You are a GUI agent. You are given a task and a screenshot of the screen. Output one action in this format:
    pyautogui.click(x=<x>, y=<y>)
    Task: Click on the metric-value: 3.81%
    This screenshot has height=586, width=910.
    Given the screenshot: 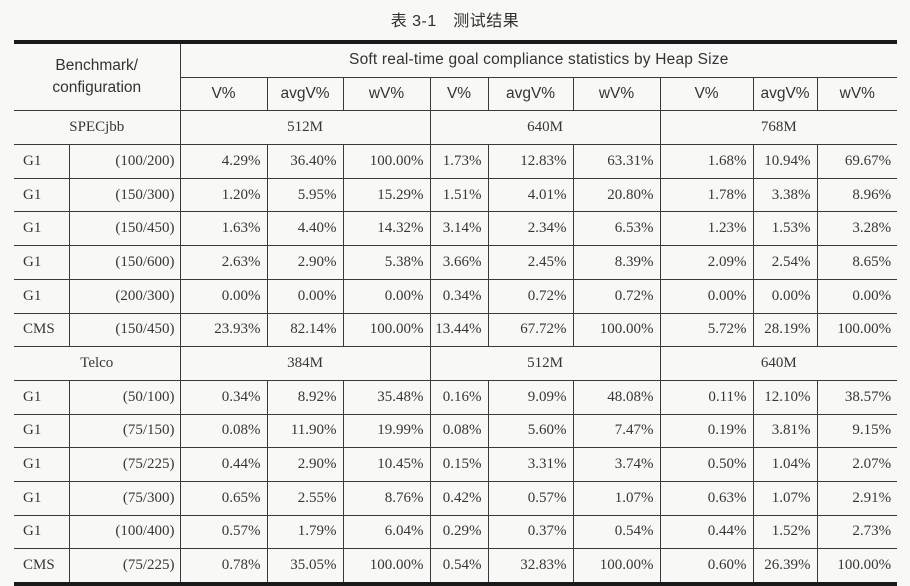 What is the action you would take?
    pyautogui.click(x=785, y=431)
    